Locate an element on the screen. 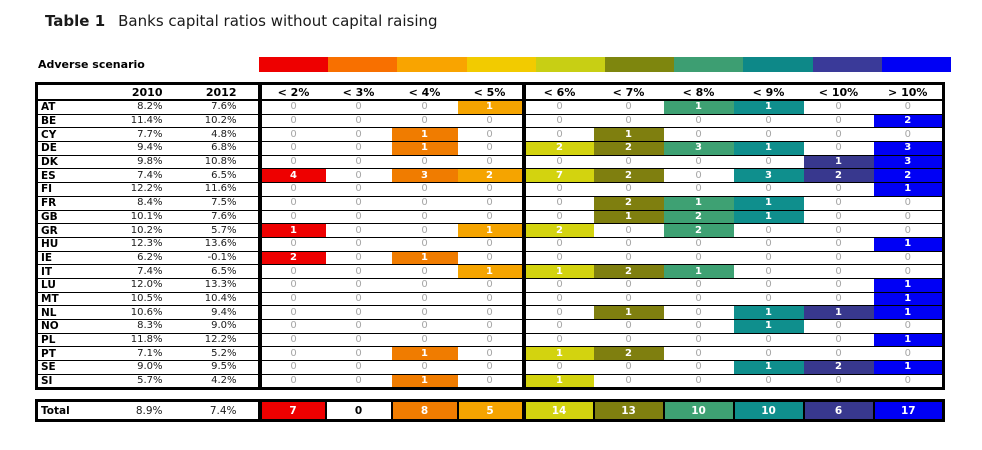  ratio-2012: 10.8% is located at coordinates (221, 162).